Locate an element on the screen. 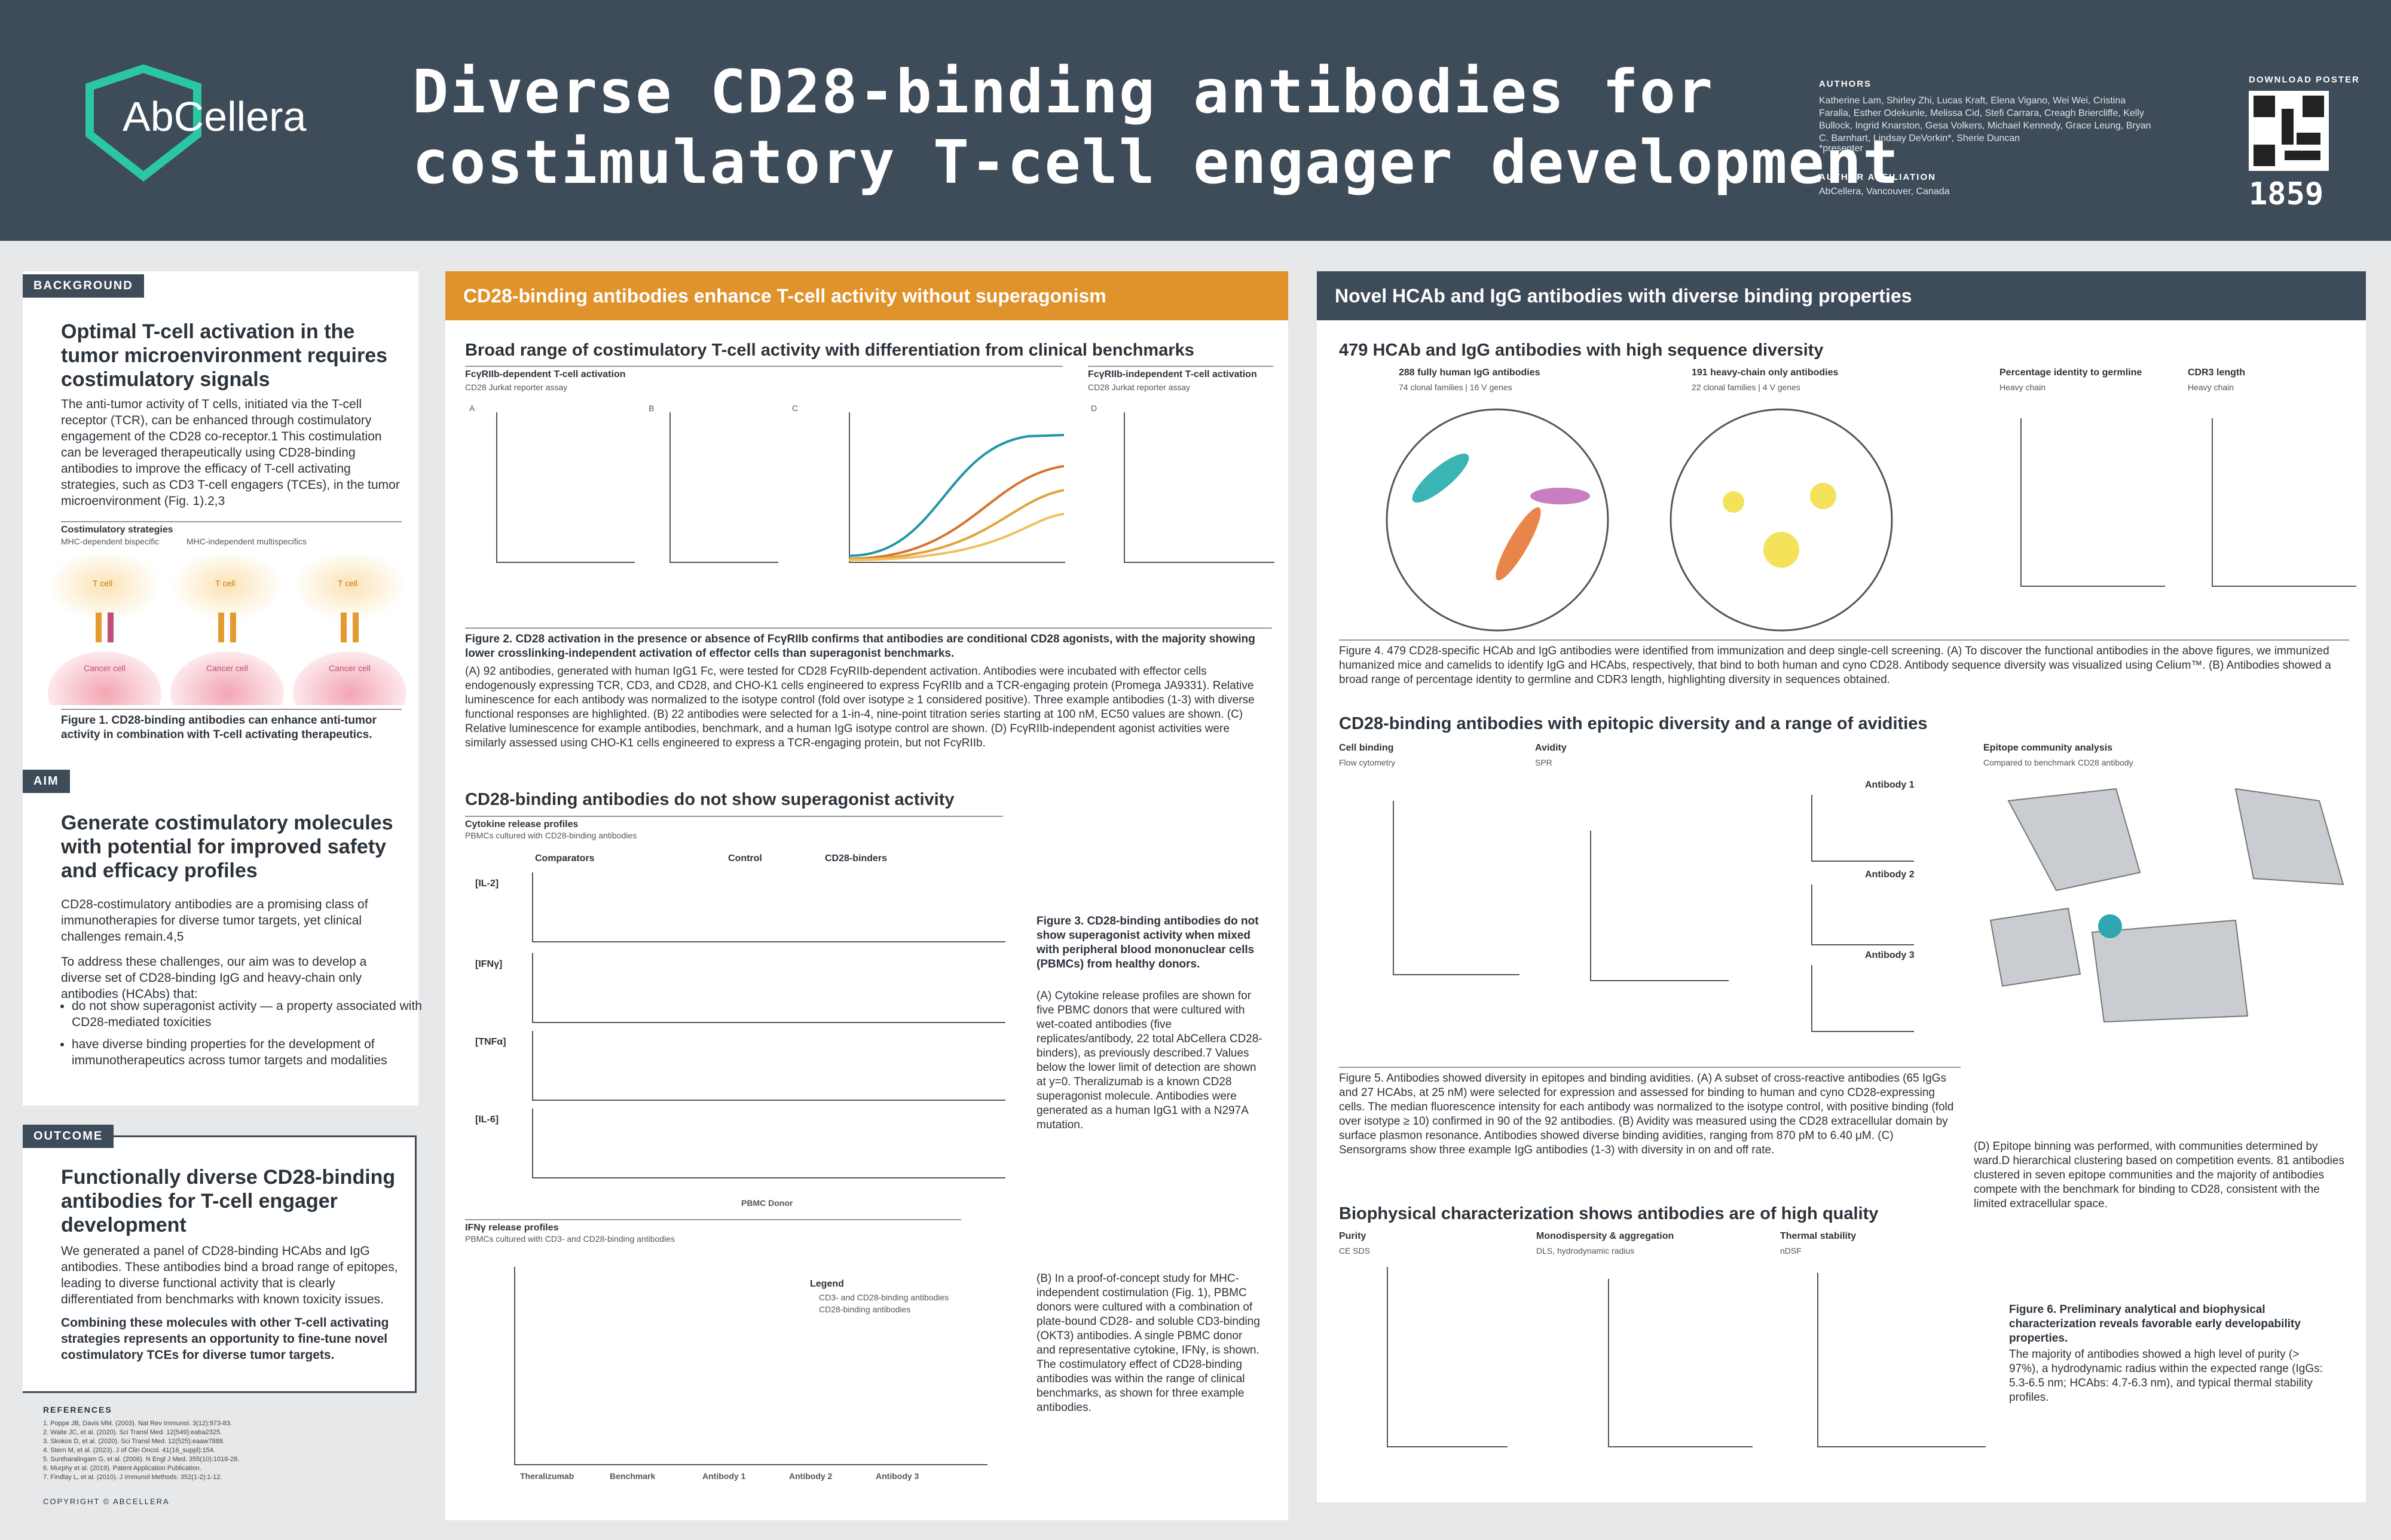  label: nDSF is located at coordinates (1791, 1251).